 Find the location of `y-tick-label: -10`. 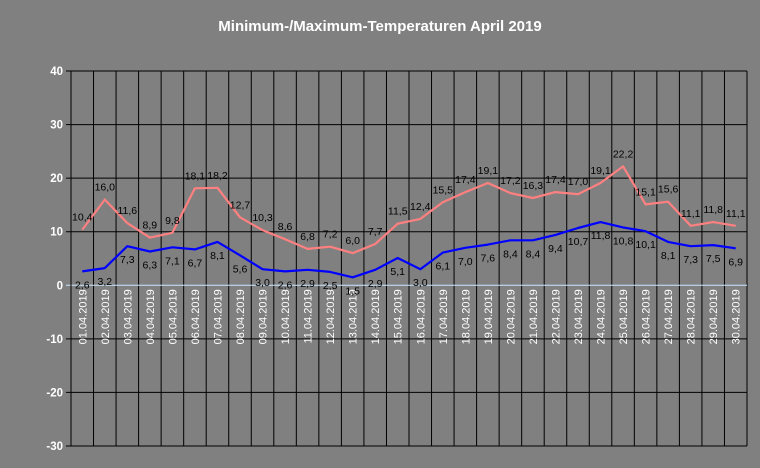

y-tick-label: -10 is located at coordinates (54, 340).